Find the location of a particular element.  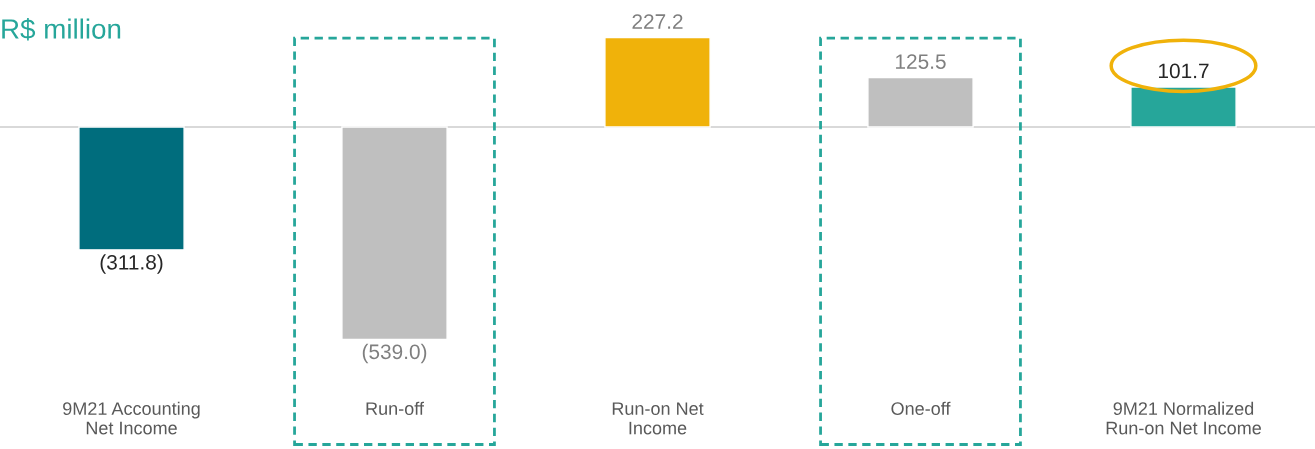

x-tick-label: Run-on Net Income is located at coordinates (658, 418).